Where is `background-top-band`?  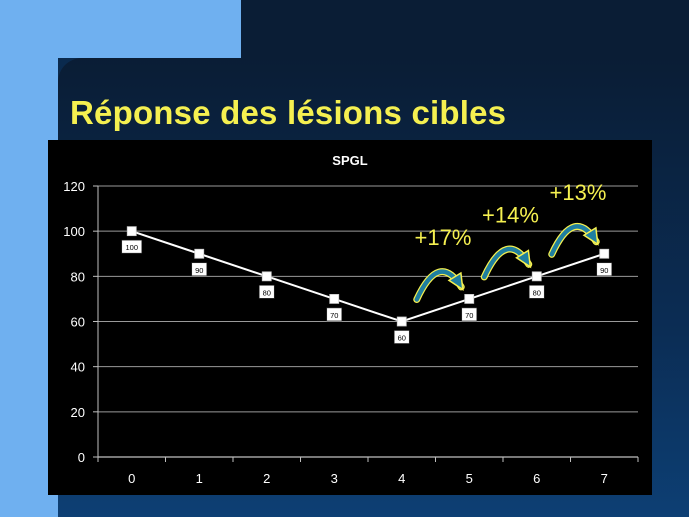 background-top-band is located at coordinates (465, 29).